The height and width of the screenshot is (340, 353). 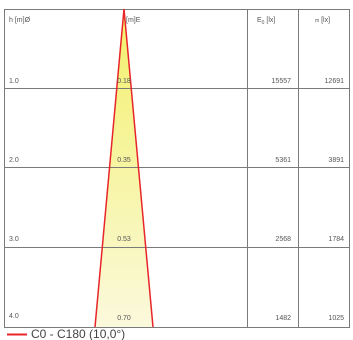 What do you see at coordinates (20, 20) in the screenshot?
I see `header-height-label: h [m]Ø` at bounding box center [20, 20].